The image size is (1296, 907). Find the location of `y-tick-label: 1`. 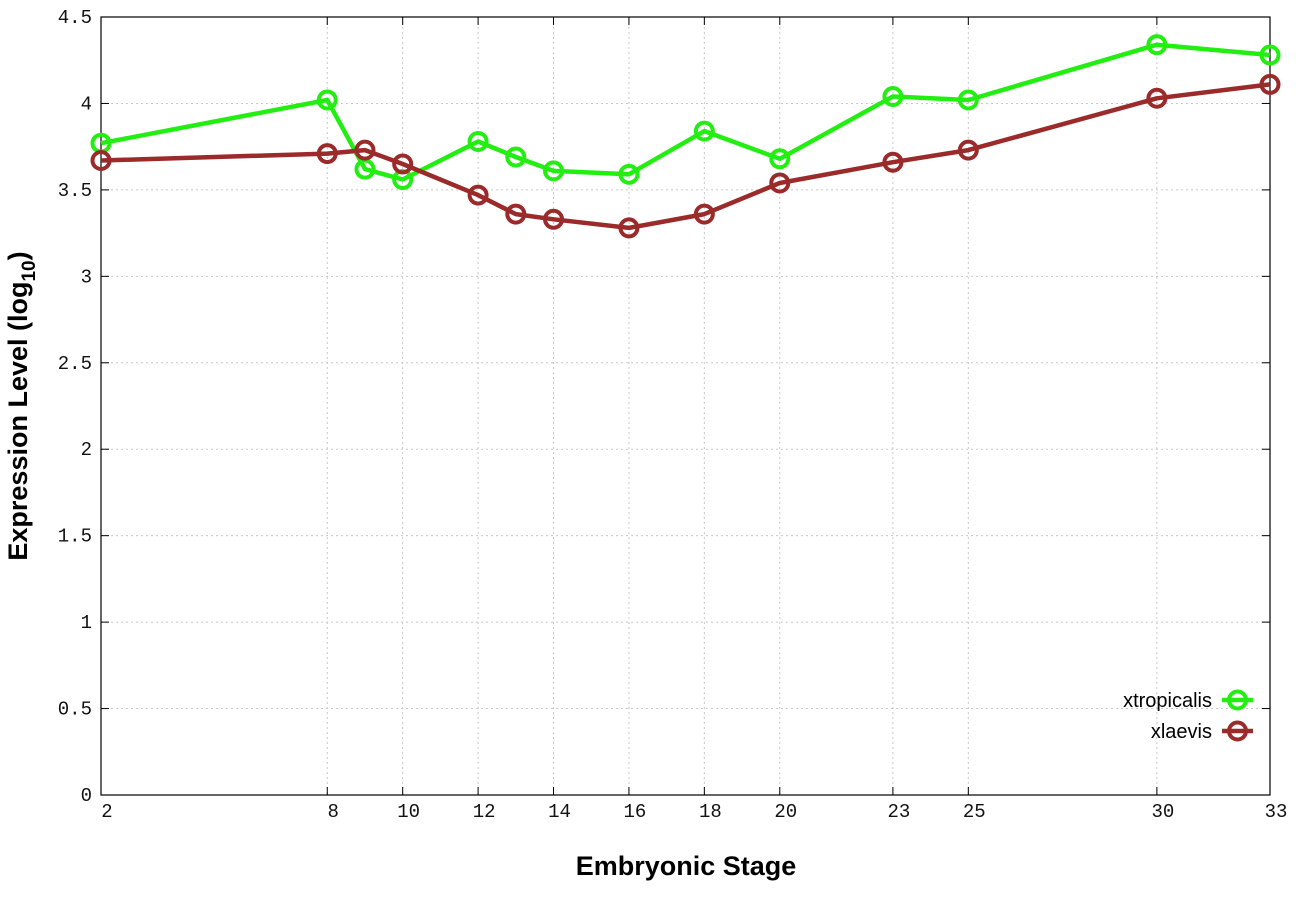

y-tick-label: 1 is located at coordinates (86, 623).